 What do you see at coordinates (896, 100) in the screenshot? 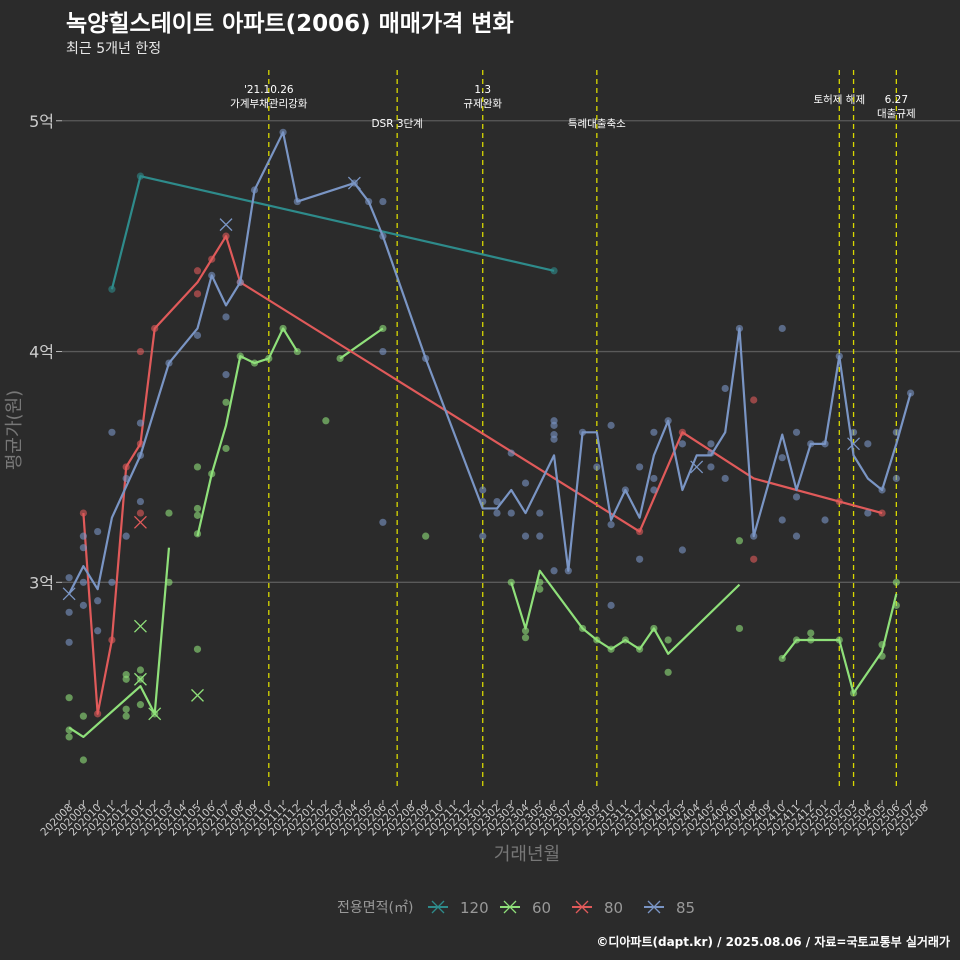
I see `event-label: 6.27` at bounding box center [896, 100].